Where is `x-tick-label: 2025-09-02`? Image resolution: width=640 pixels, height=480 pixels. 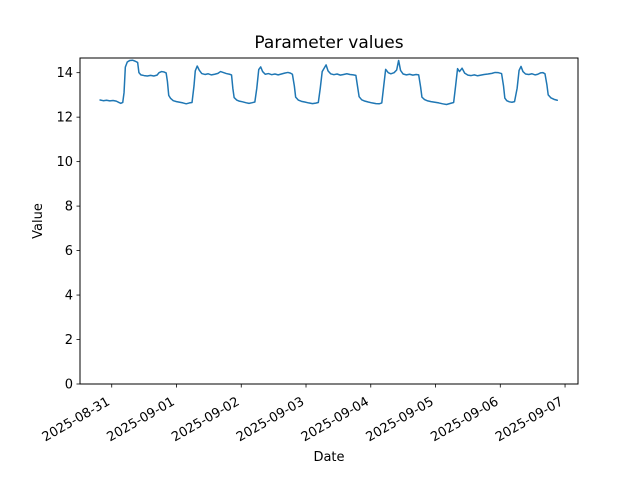 x-tick-label: 2025-09-02 is located at coordinates (205, 419).